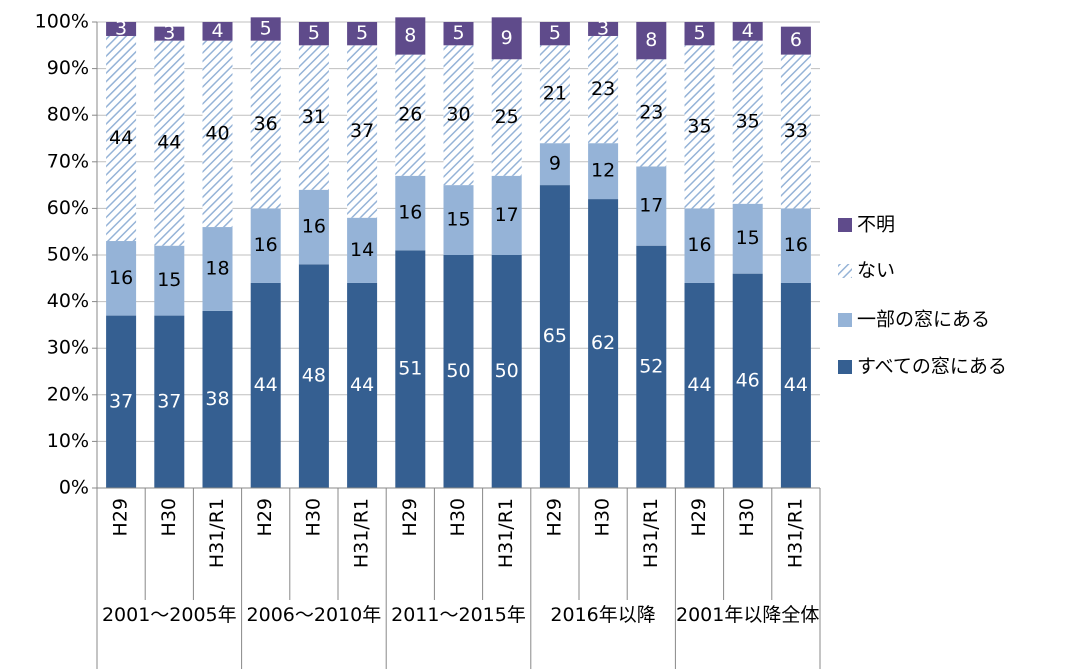  What do you see at coordinates (410, 369) in the screenshot?
I see `data-label: 51` at bounding box center [410, 369].